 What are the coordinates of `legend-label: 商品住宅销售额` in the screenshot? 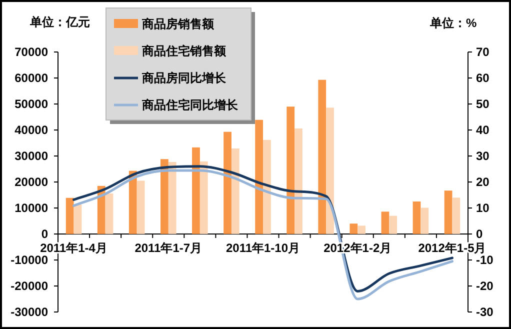 It's located at (184, 51).